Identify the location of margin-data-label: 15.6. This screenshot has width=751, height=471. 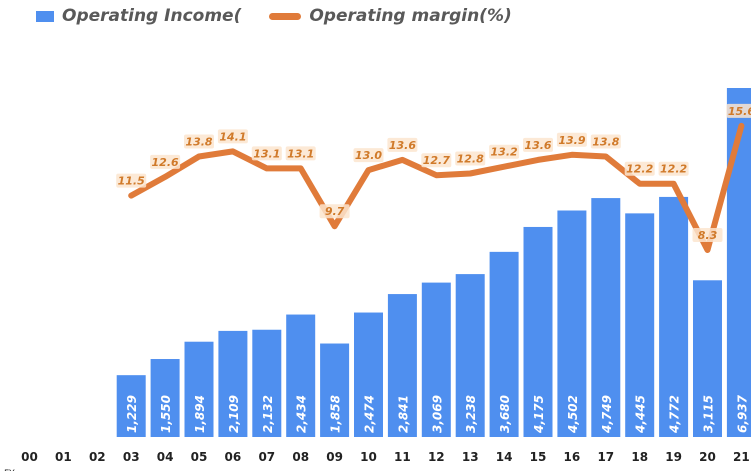
(739, 111).